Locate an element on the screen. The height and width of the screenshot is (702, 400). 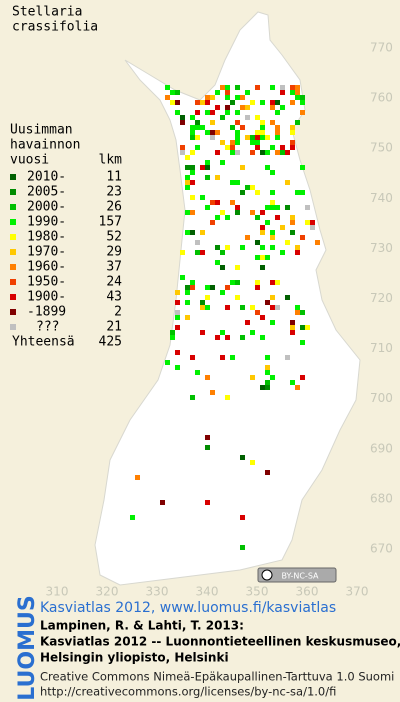
legend-count: 43 is located at coordinates (114, 297).